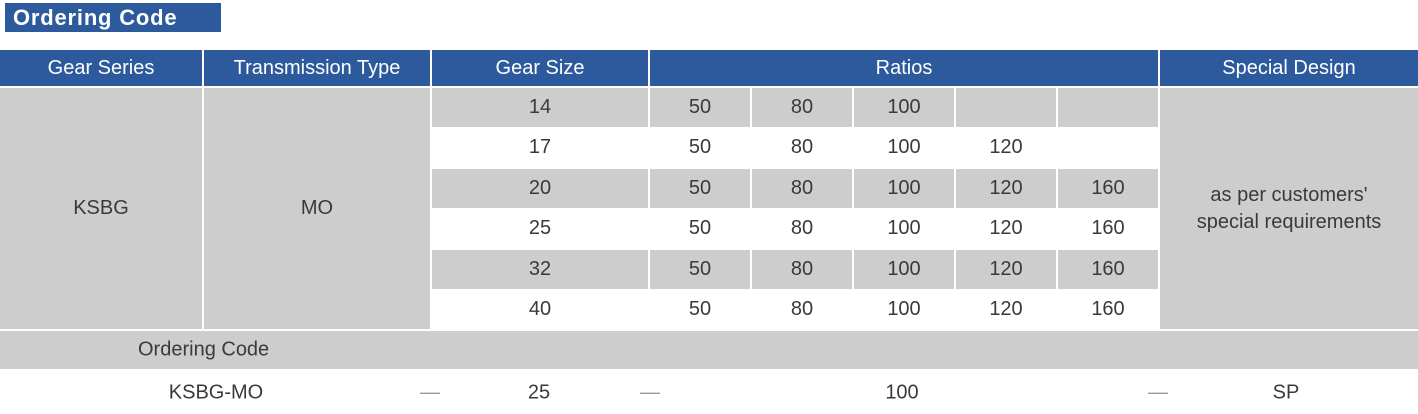 The height and width of the screenshot is (414, 1418). What do you see at coordinates (1289, 68) in the screenshot?
I see `header-special-design: Special Design` at bounding box center [1289, 68].